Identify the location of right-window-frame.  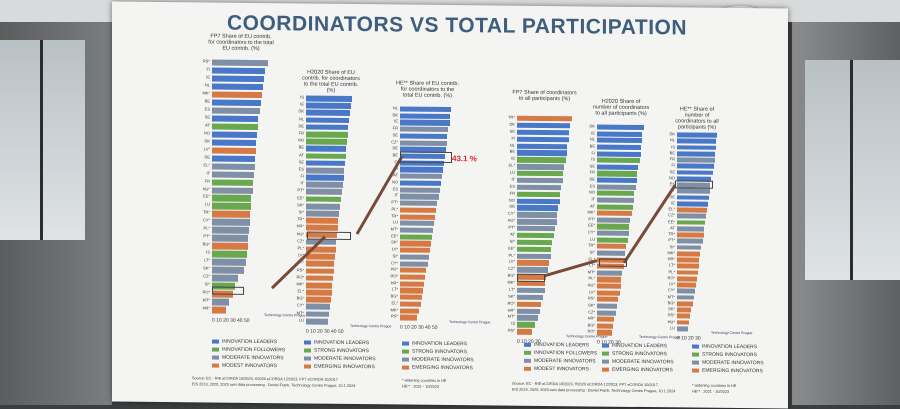
(851, 170).